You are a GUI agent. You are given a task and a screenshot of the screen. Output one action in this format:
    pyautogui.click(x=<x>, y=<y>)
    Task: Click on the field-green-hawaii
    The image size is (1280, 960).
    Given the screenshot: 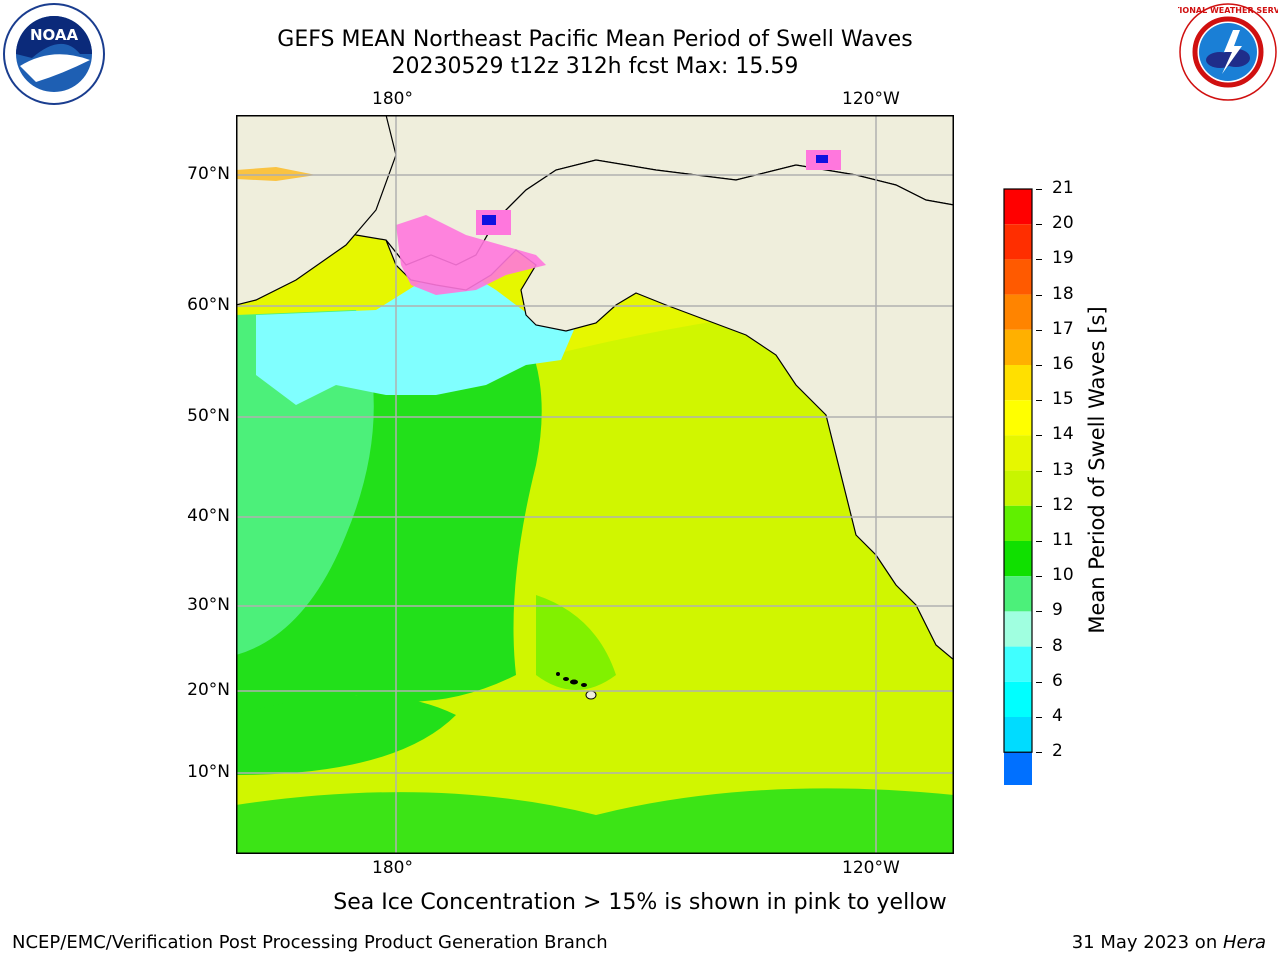 What is the action you would take?
    pyautogui.click(x=576, y=642)
    